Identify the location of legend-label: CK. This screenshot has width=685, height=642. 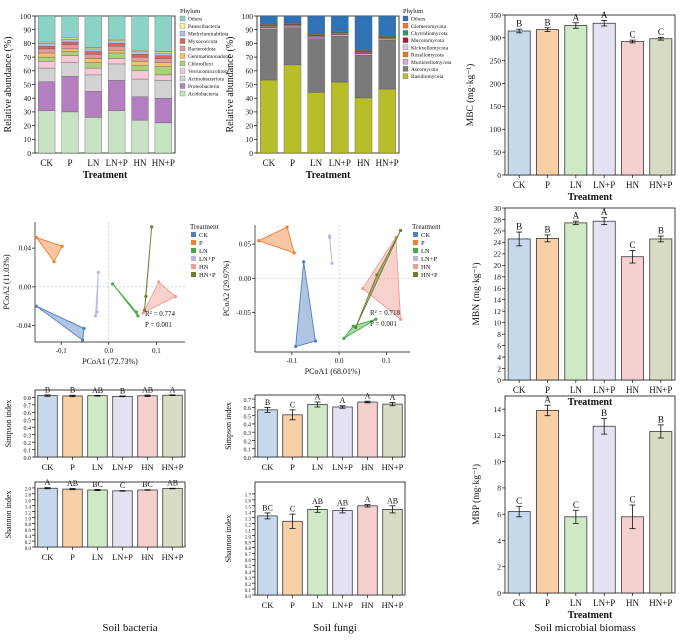
(203, 235).